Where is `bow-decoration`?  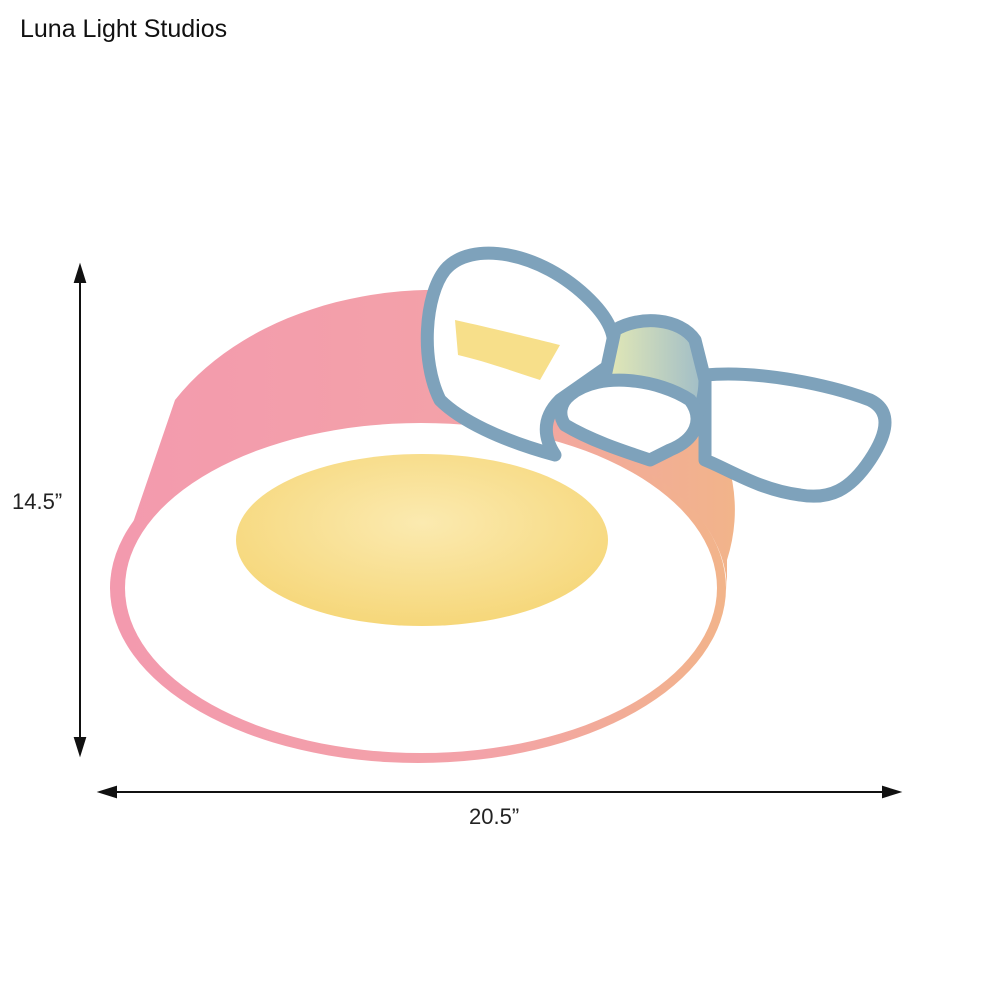
bow-decoration is located at coordinates (656, 374).